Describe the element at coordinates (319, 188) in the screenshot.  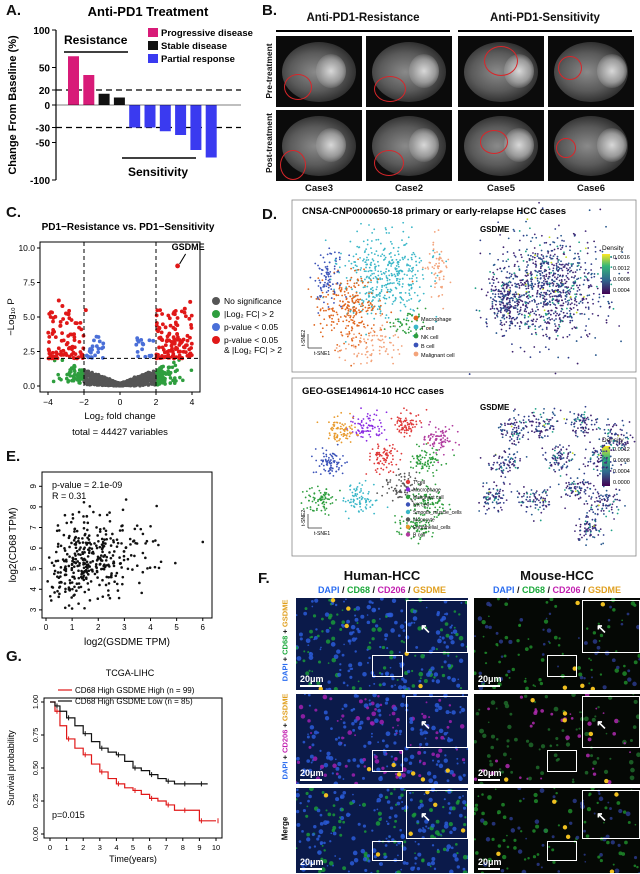
I see `case-label: Case3` at that location.